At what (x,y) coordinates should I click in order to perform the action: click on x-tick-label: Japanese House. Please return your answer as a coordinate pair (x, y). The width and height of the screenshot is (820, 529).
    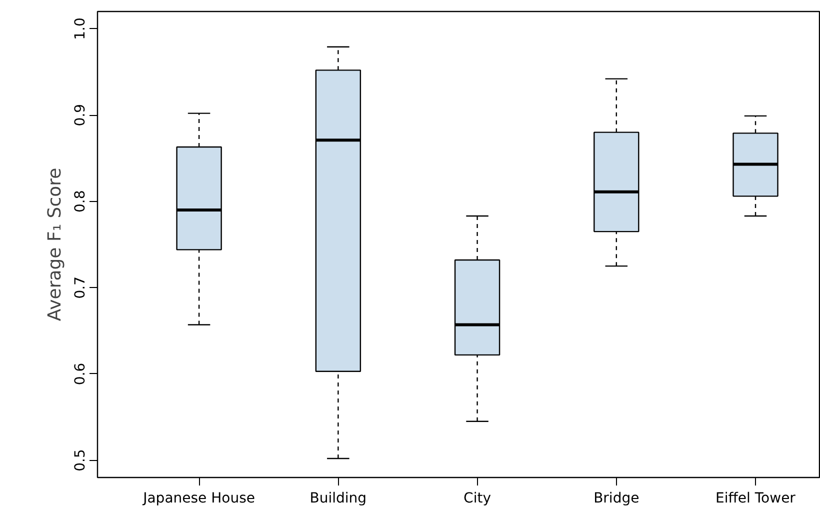
    Looking at the image, I should click on (198, 498).